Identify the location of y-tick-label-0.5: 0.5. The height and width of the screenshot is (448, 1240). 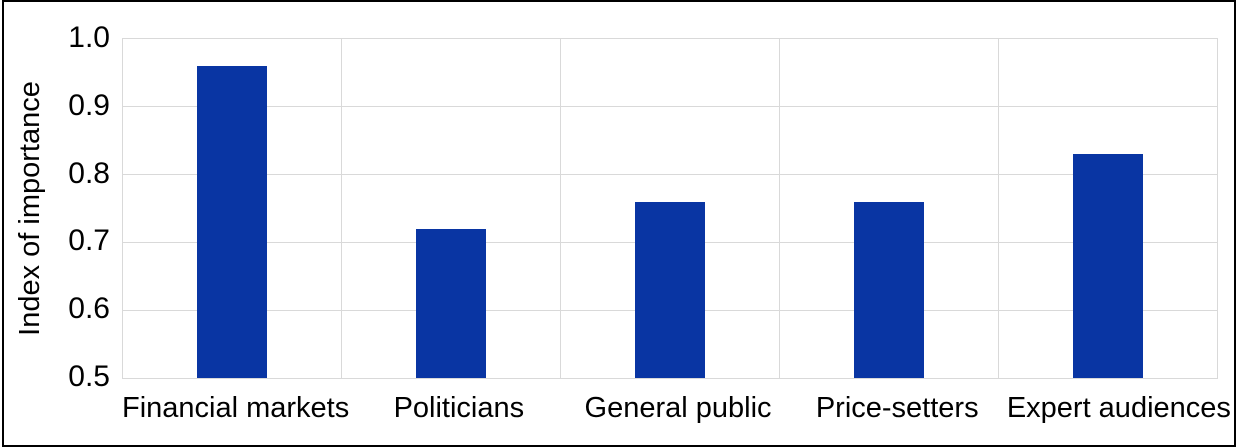
(89, 376).